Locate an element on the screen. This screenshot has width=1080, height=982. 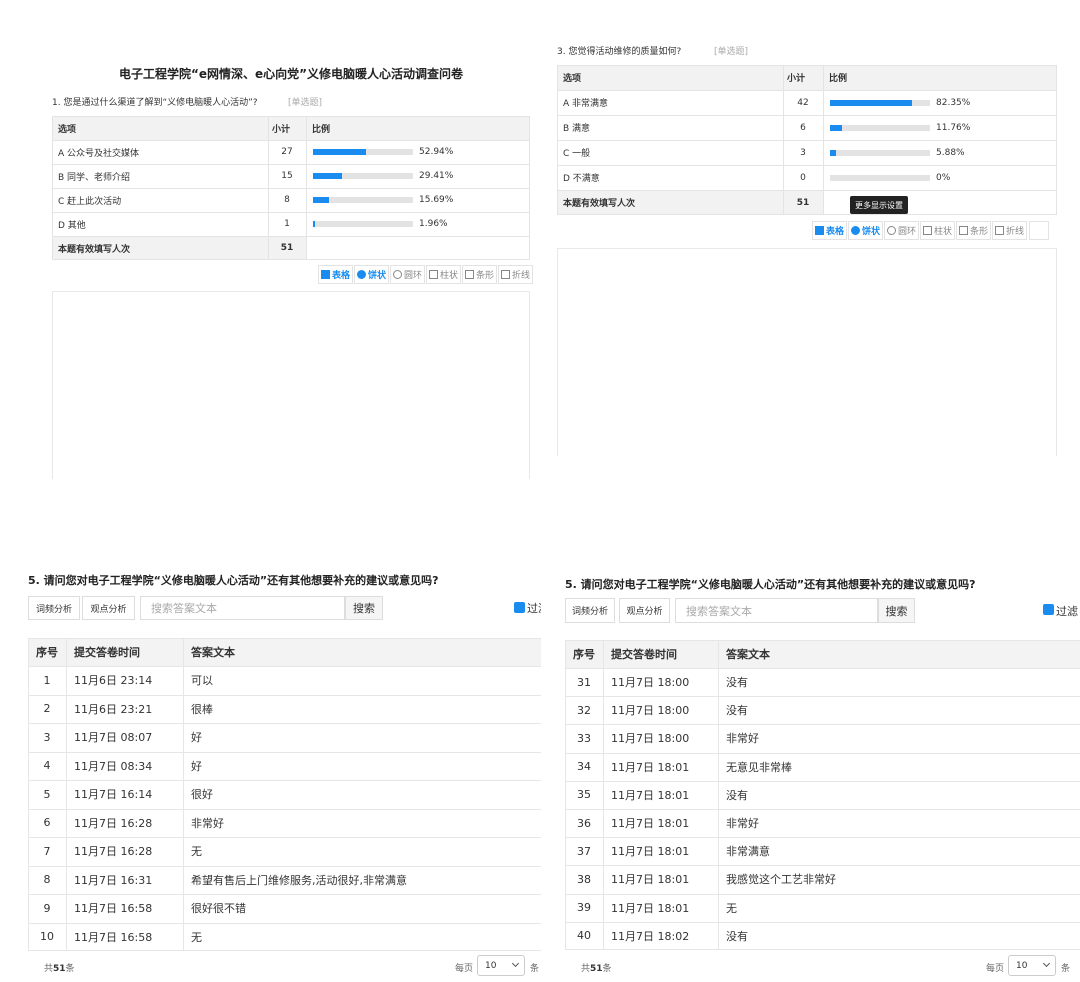
submit-time: 11月7日 16:28 is located at coordinates (113, 852).